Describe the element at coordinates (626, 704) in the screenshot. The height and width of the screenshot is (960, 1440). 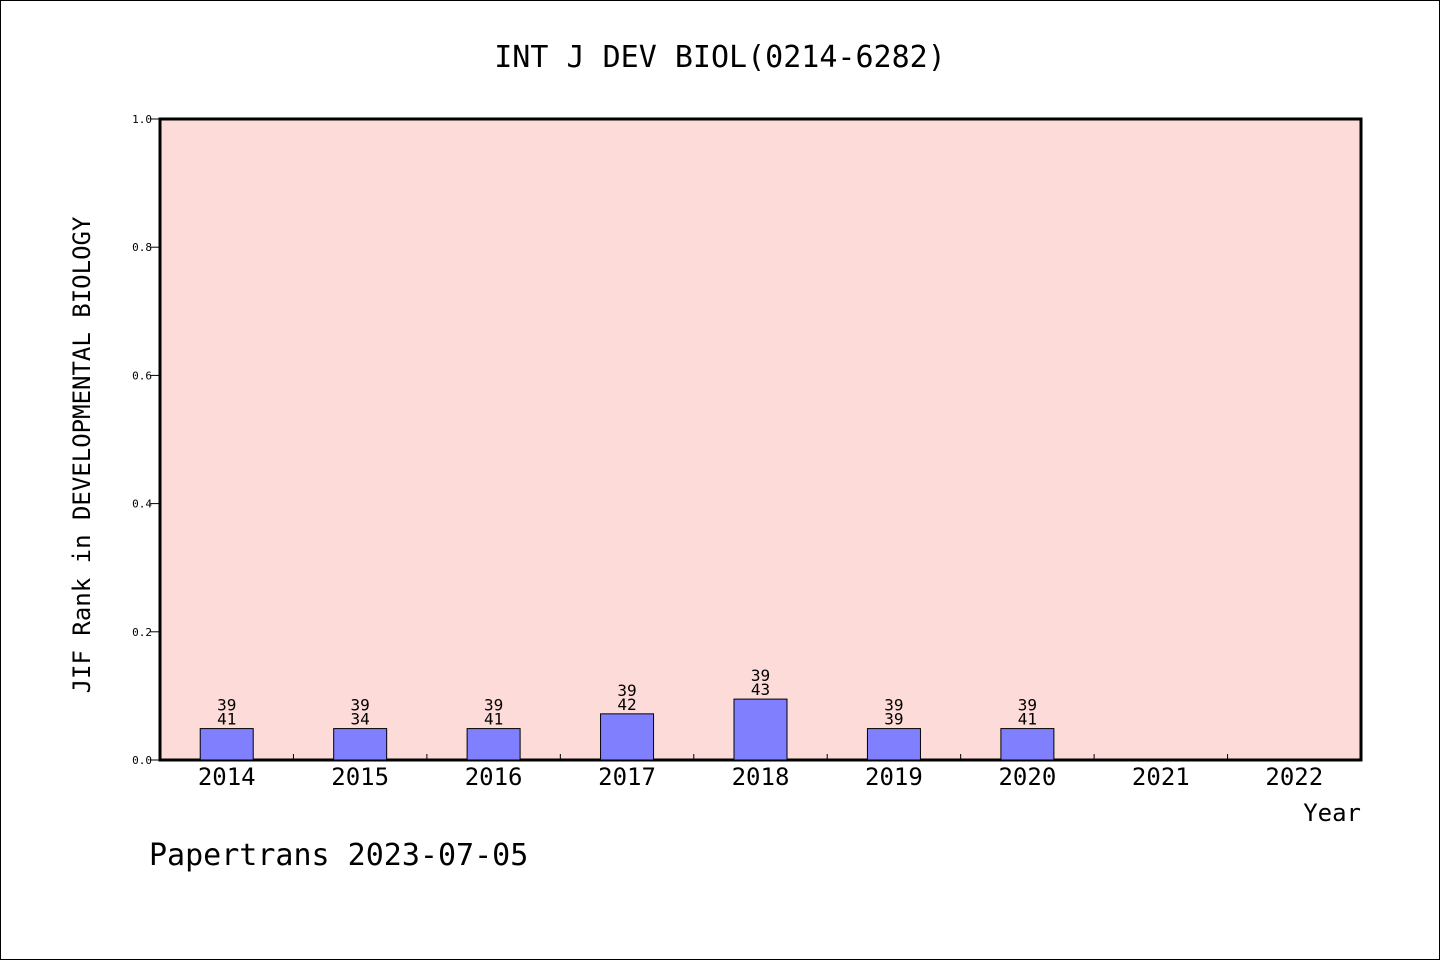
I see `bar-label-bottom: 42` at that location.